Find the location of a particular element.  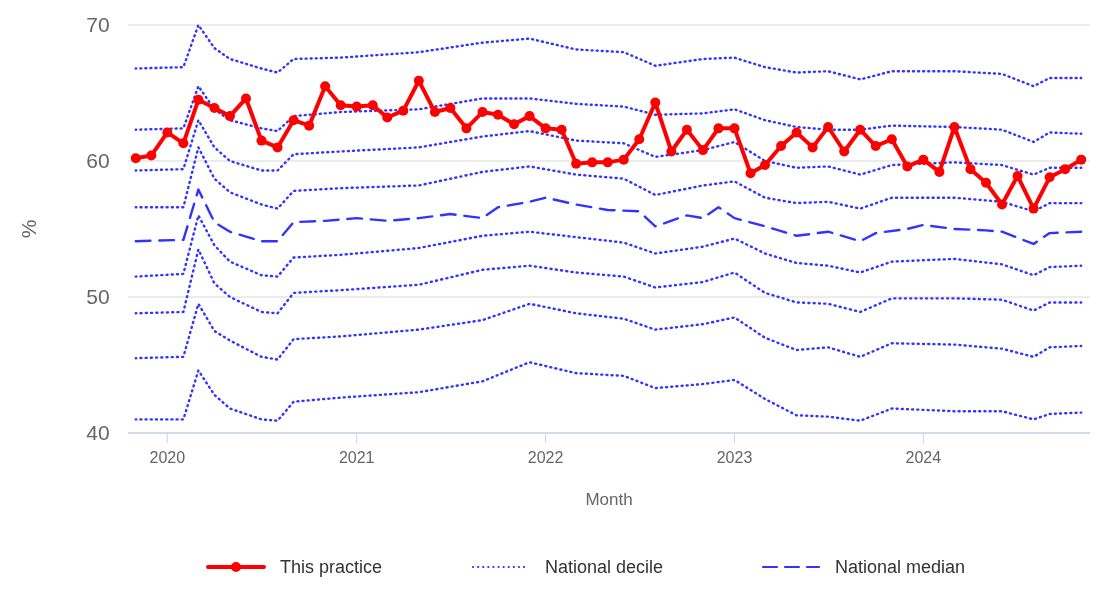

x-tick-label: 2024 is located at coordinates (923, 457).